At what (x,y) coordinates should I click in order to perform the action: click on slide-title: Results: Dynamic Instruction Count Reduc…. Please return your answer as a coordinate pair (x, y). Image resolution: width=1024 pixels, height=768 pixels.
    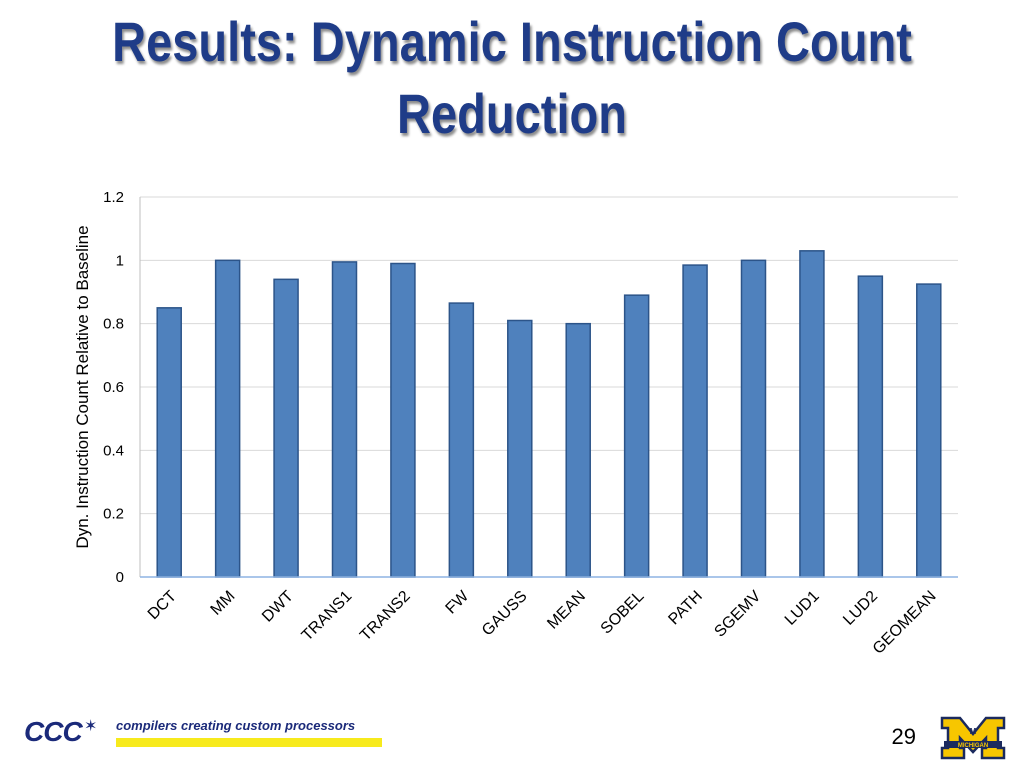
    Looking at the image, I should click on (512, 77).